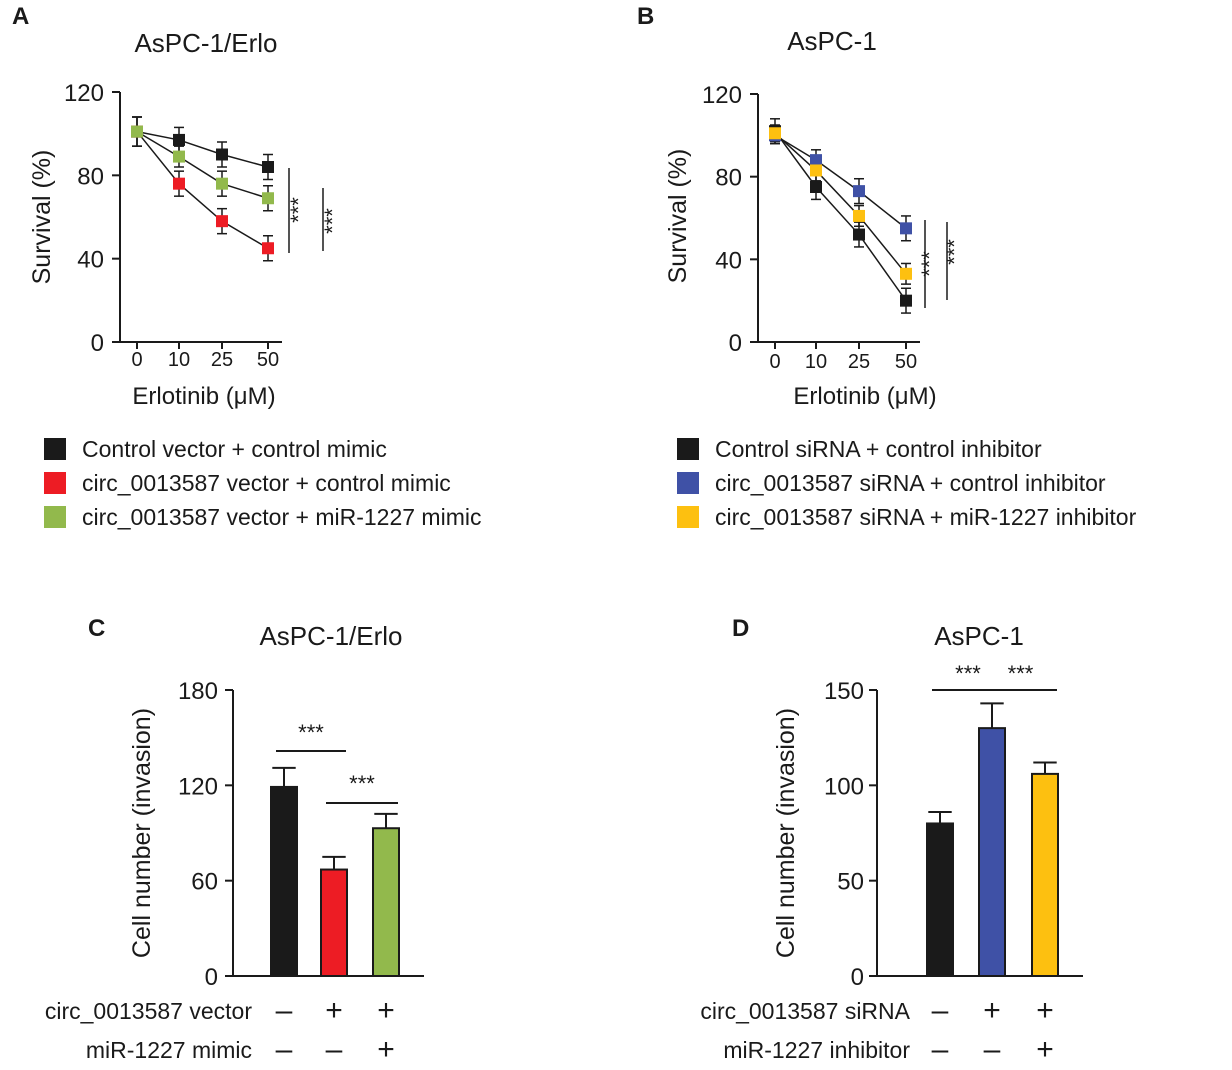 This screenshot has width=1232, height=1070. I want to click on y-tick-label: 50, so click(850, 882).